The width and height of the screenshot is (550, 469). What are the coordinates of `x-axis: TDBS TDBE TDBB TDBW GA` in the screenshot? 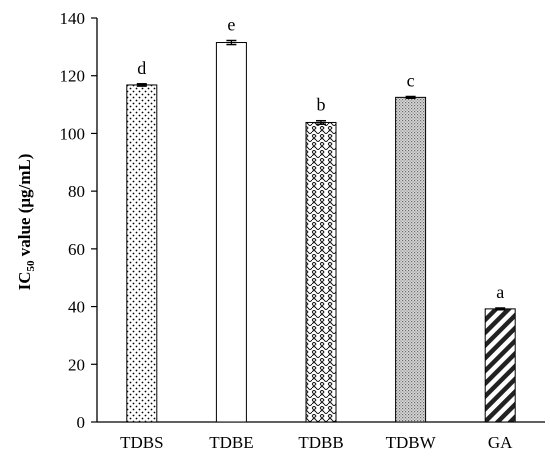 It's located at (321, 436).